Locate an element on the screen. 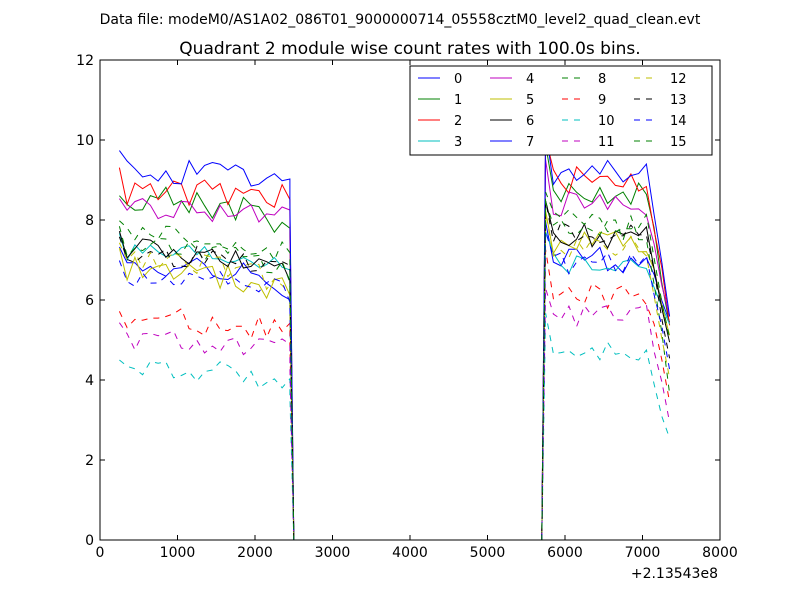  legend-label-3: 3 is located at coordinates (458, 142).